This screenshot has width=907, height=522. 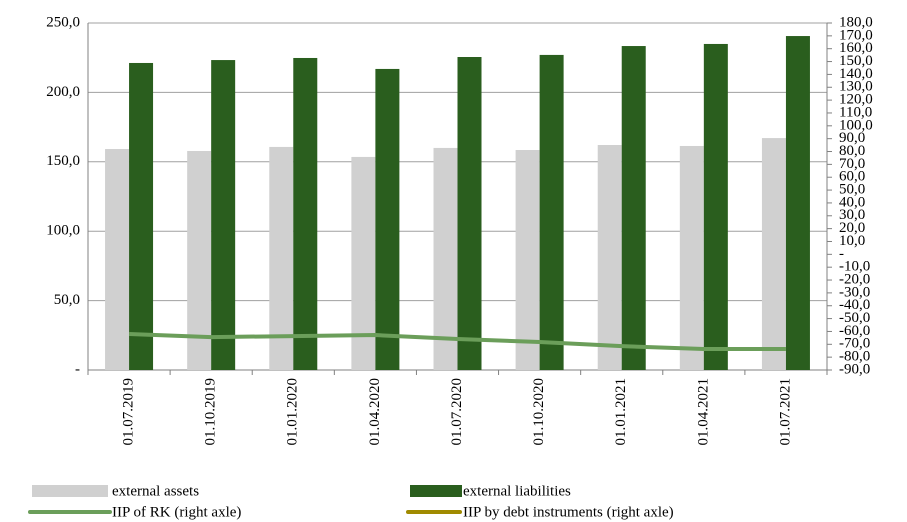 What do you see at coordinates (457, 412) in the screenshot?
I see `x-tick-label: 01.07.2020` at bounding box center [457, 412].